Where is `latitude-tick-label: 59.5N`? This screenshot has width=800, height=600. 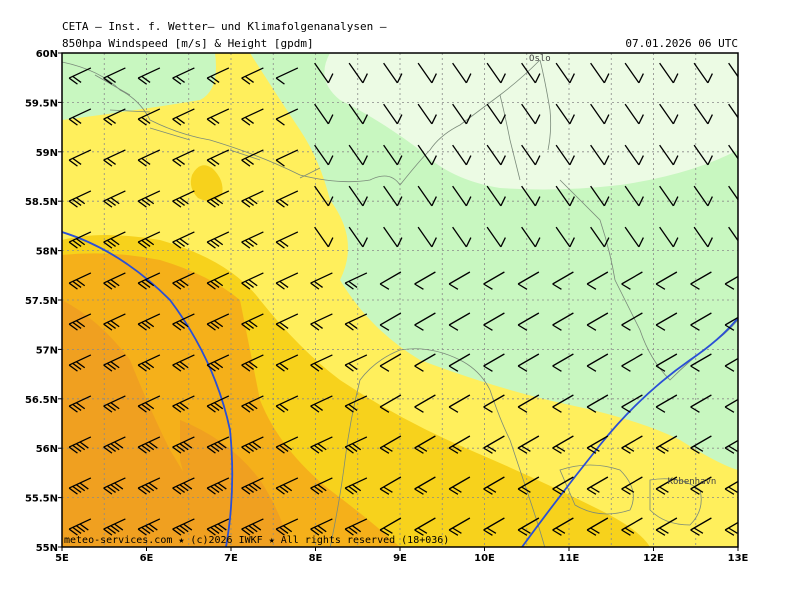 latitude-tick-label: 59.5N is located at coordinates (41, 103).